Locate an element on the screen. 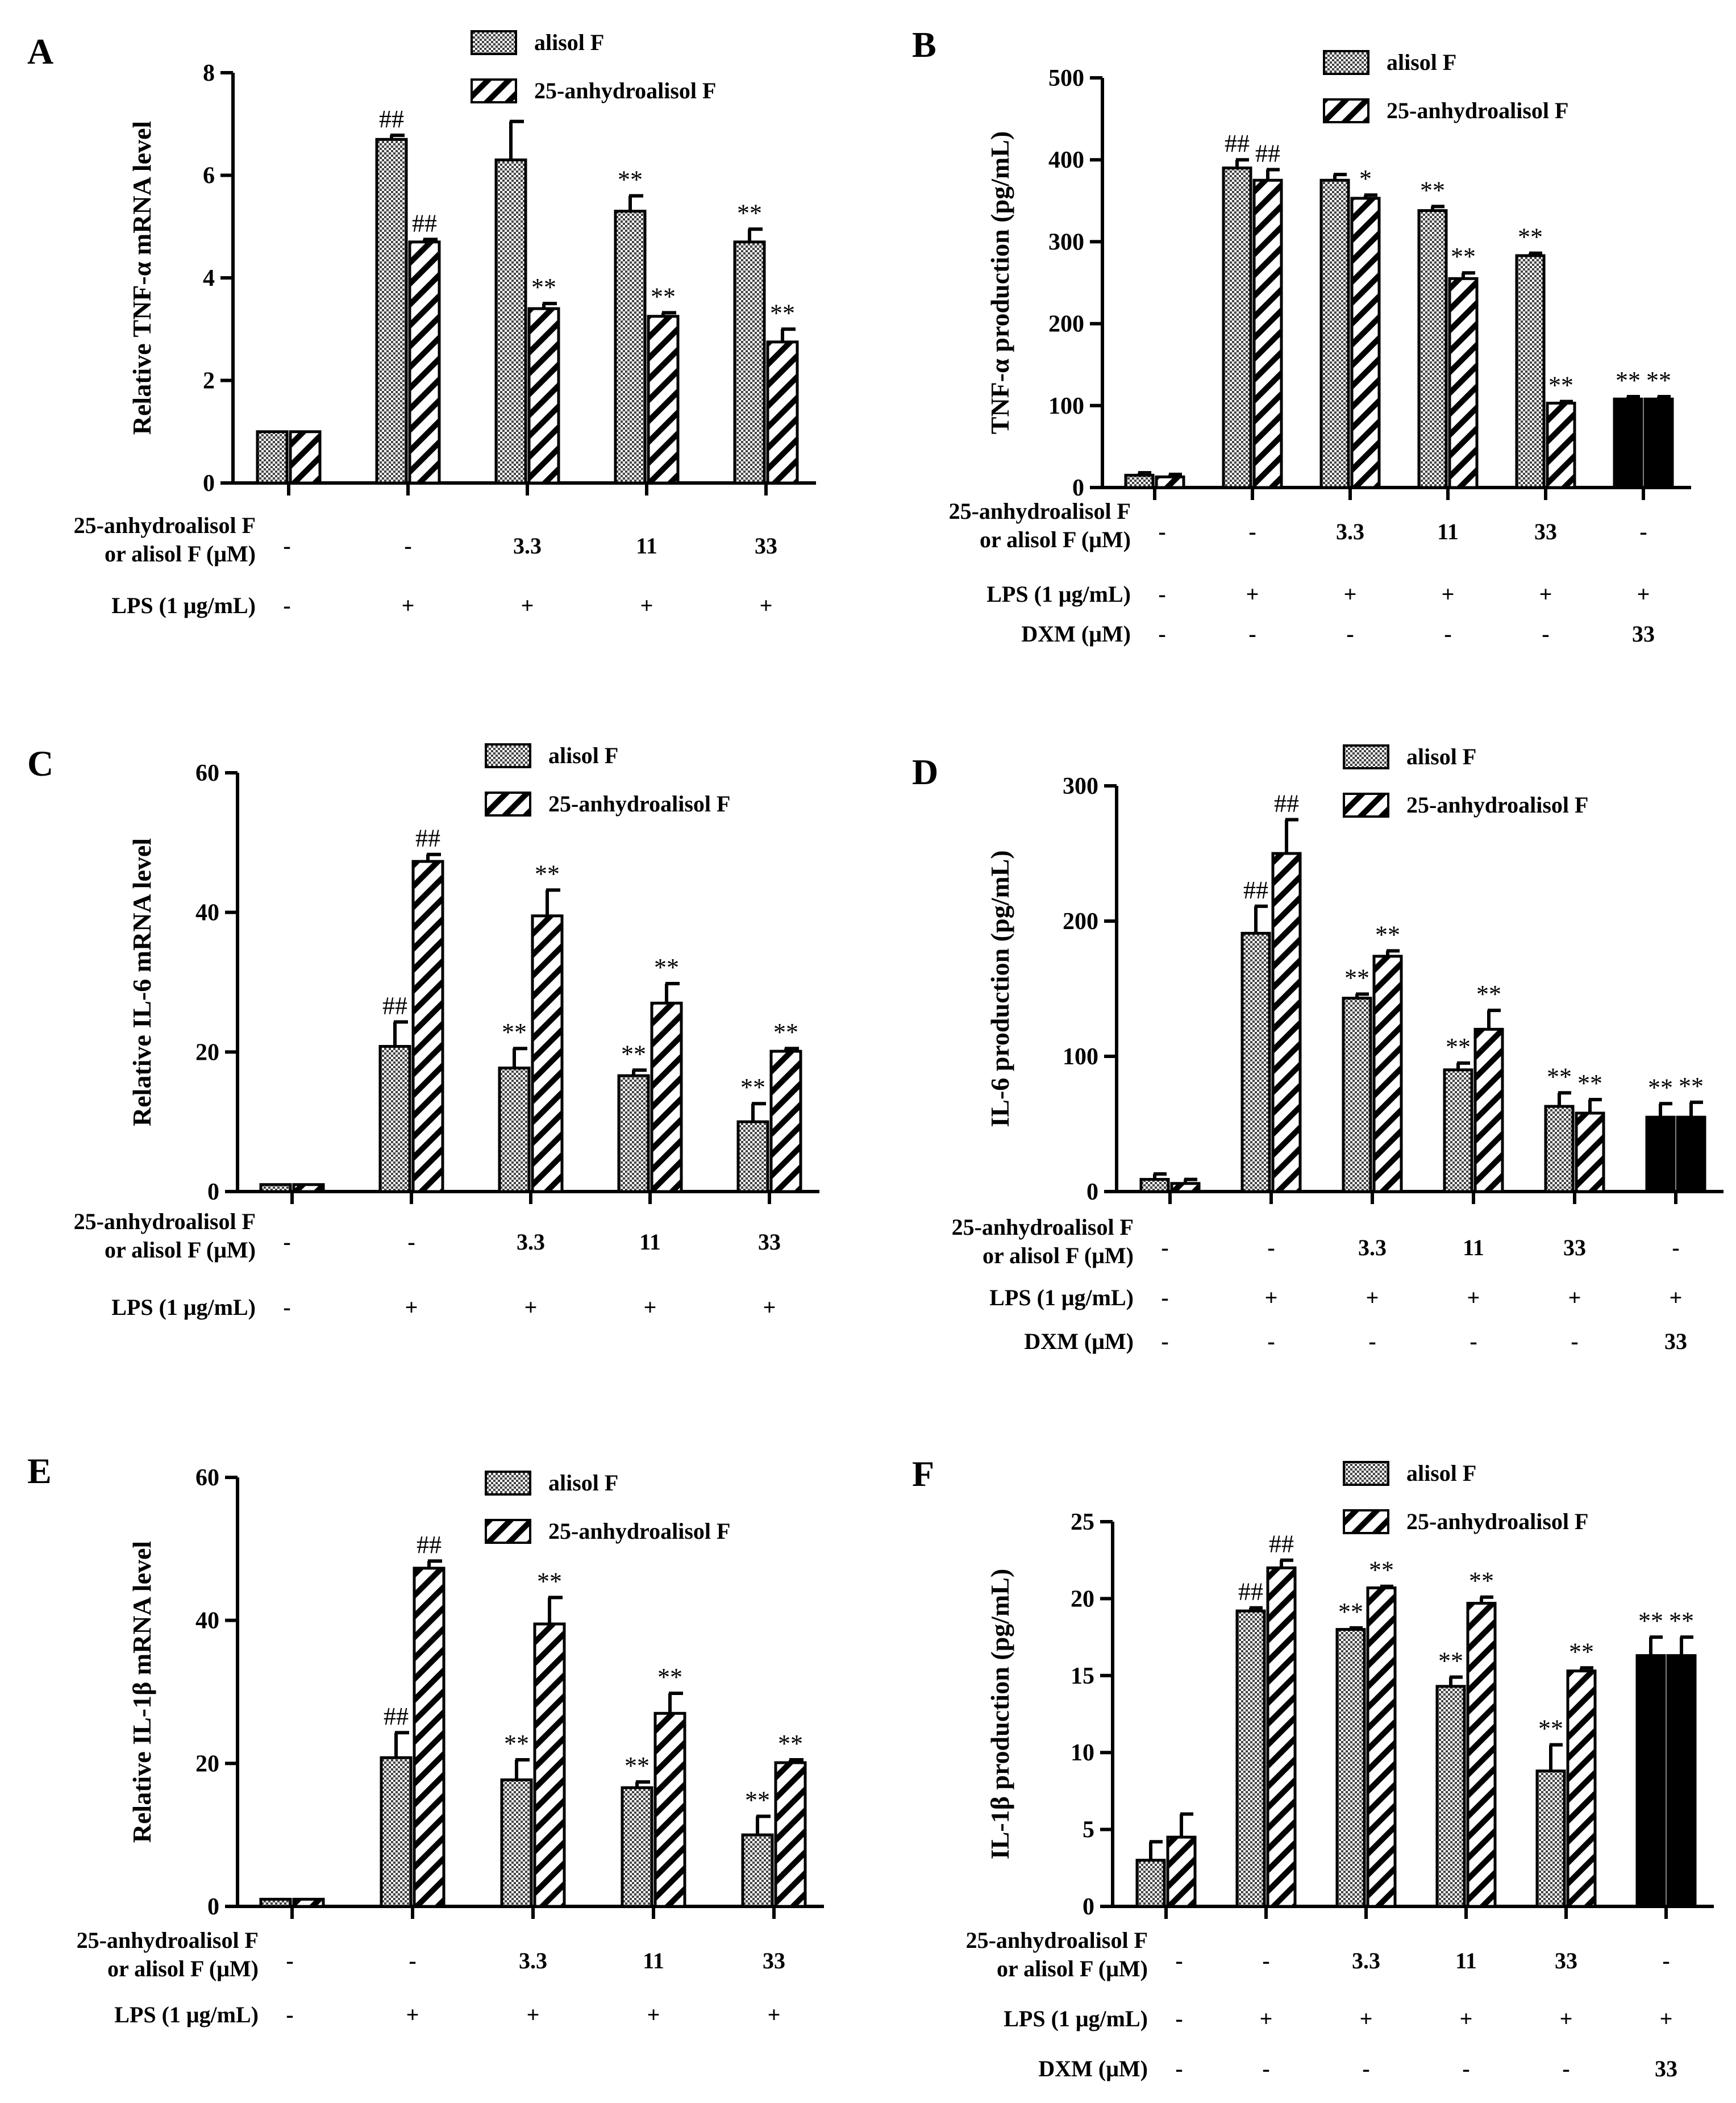  legend-label-alisol: alisol F is located at coordinates (1441, 757).